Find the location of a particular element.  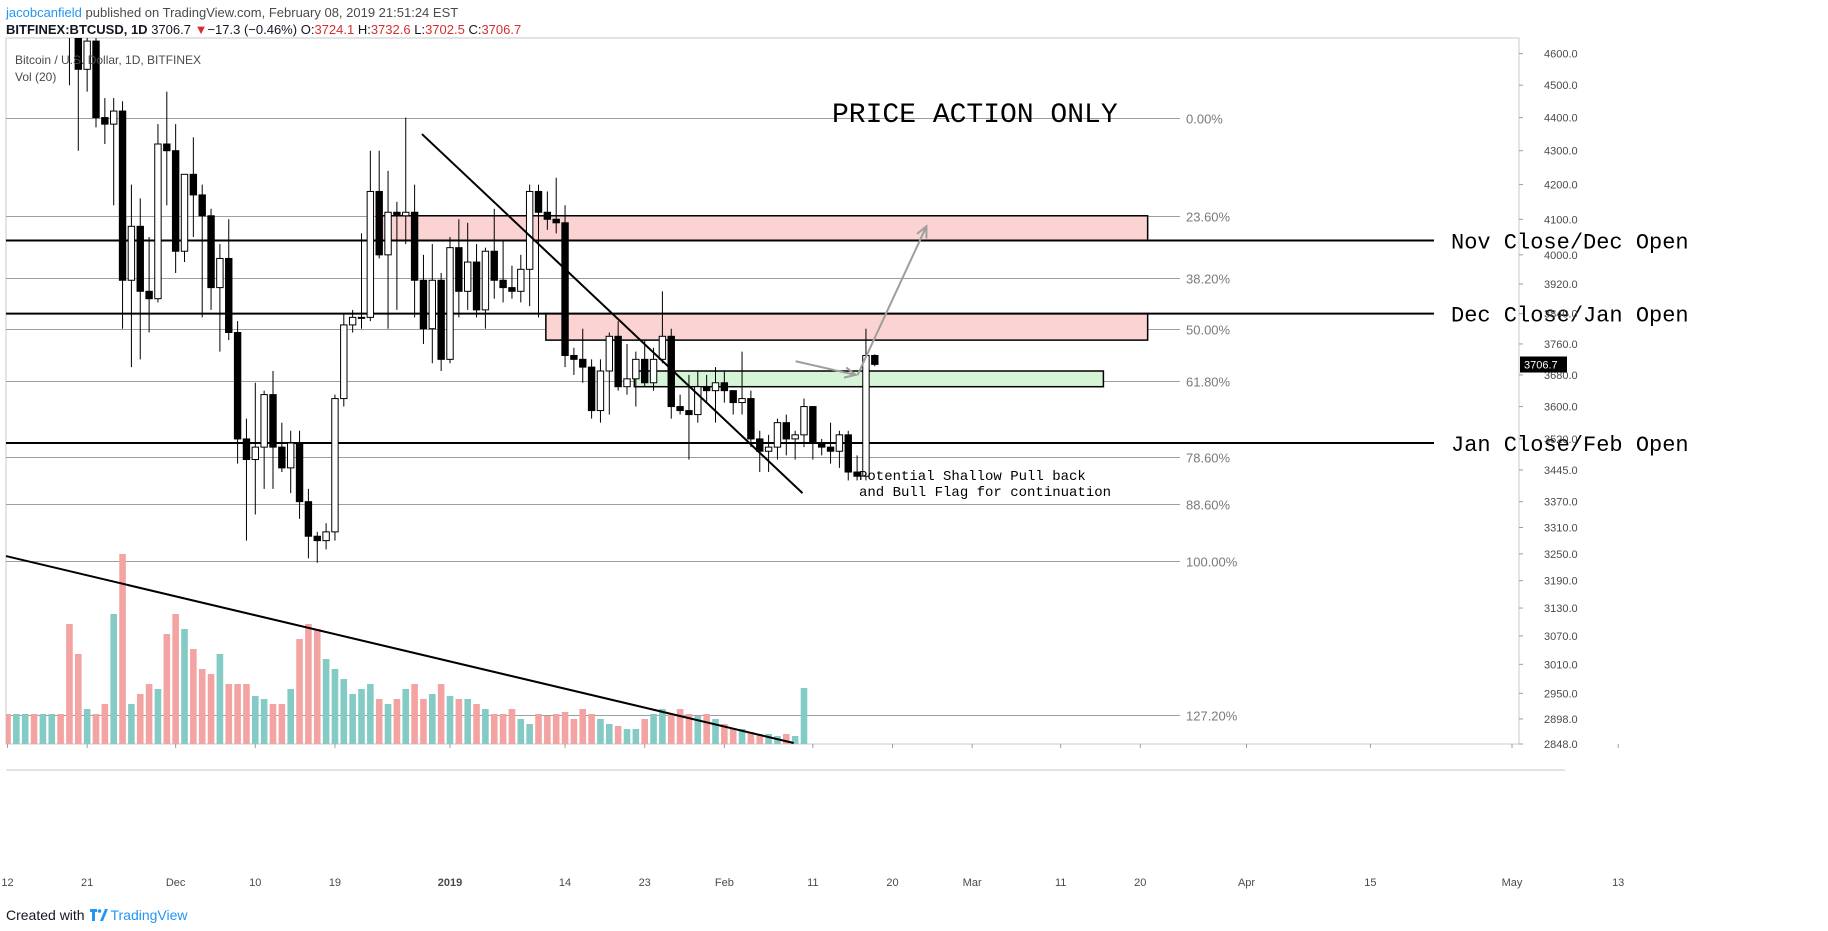

change-down-arrow-icon: ▼ is located at coordinates (201, 29).